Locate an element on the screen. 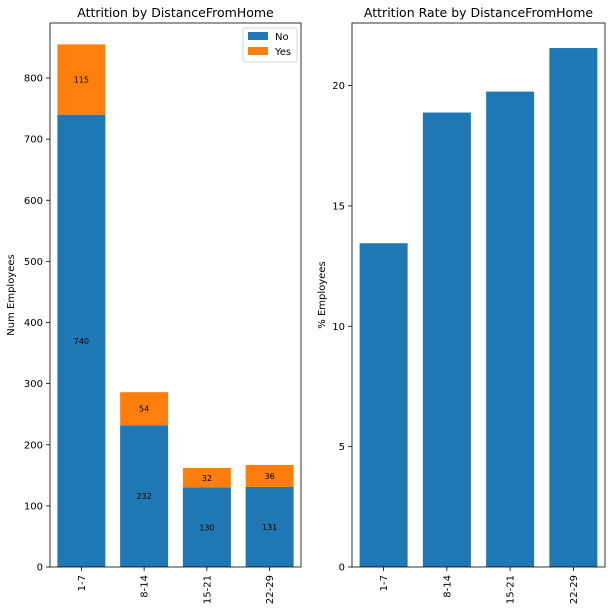 Image resolution: width=612 pixels, height=610 pixels. right-y-ticks: 0 5 10 15 20 is located at coordinates (342, 327).